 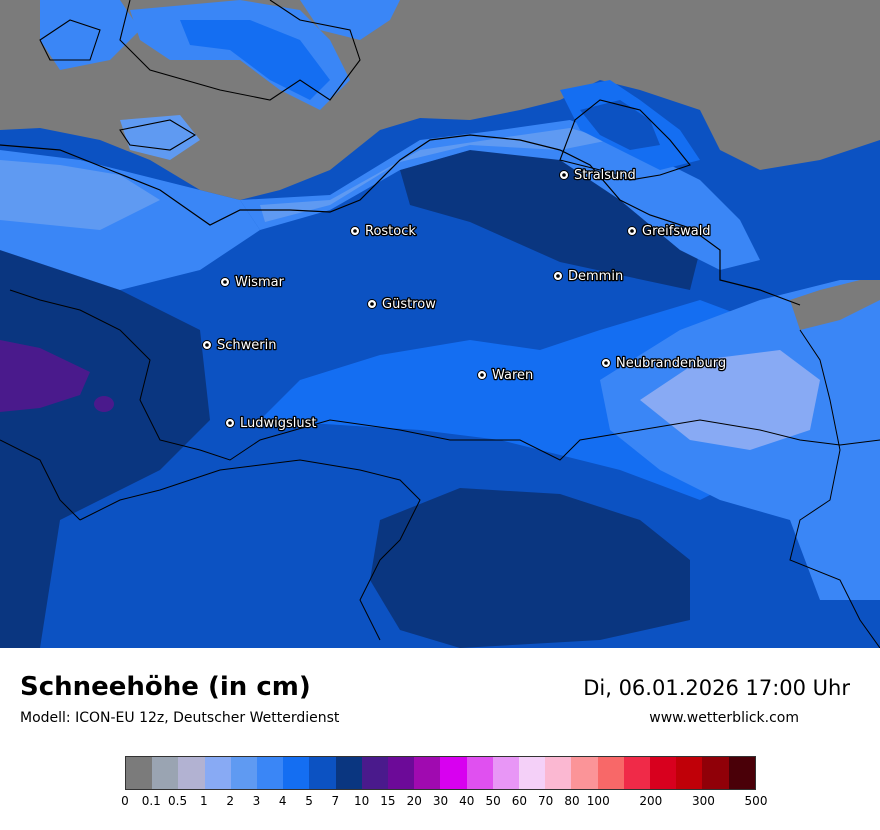 What do you see at coordinates (282, 801) in the screenshot?
I see `legend-tick-label: 4` at bounding box center [282, 801].